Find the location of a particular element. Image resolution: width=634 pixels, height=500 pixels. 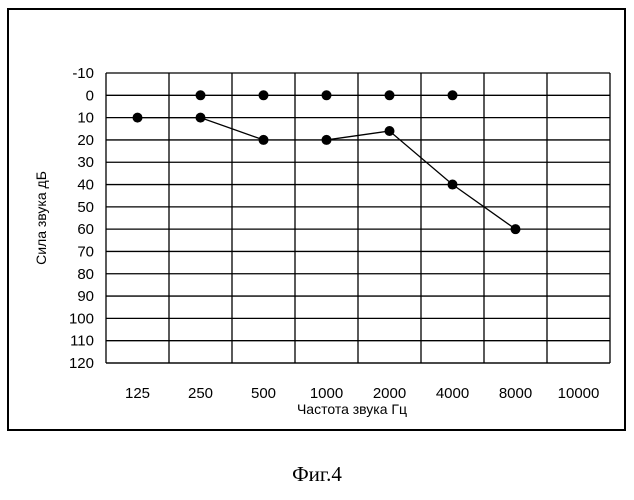

y-tick-label: 50 is located at coordinates (85, 207).